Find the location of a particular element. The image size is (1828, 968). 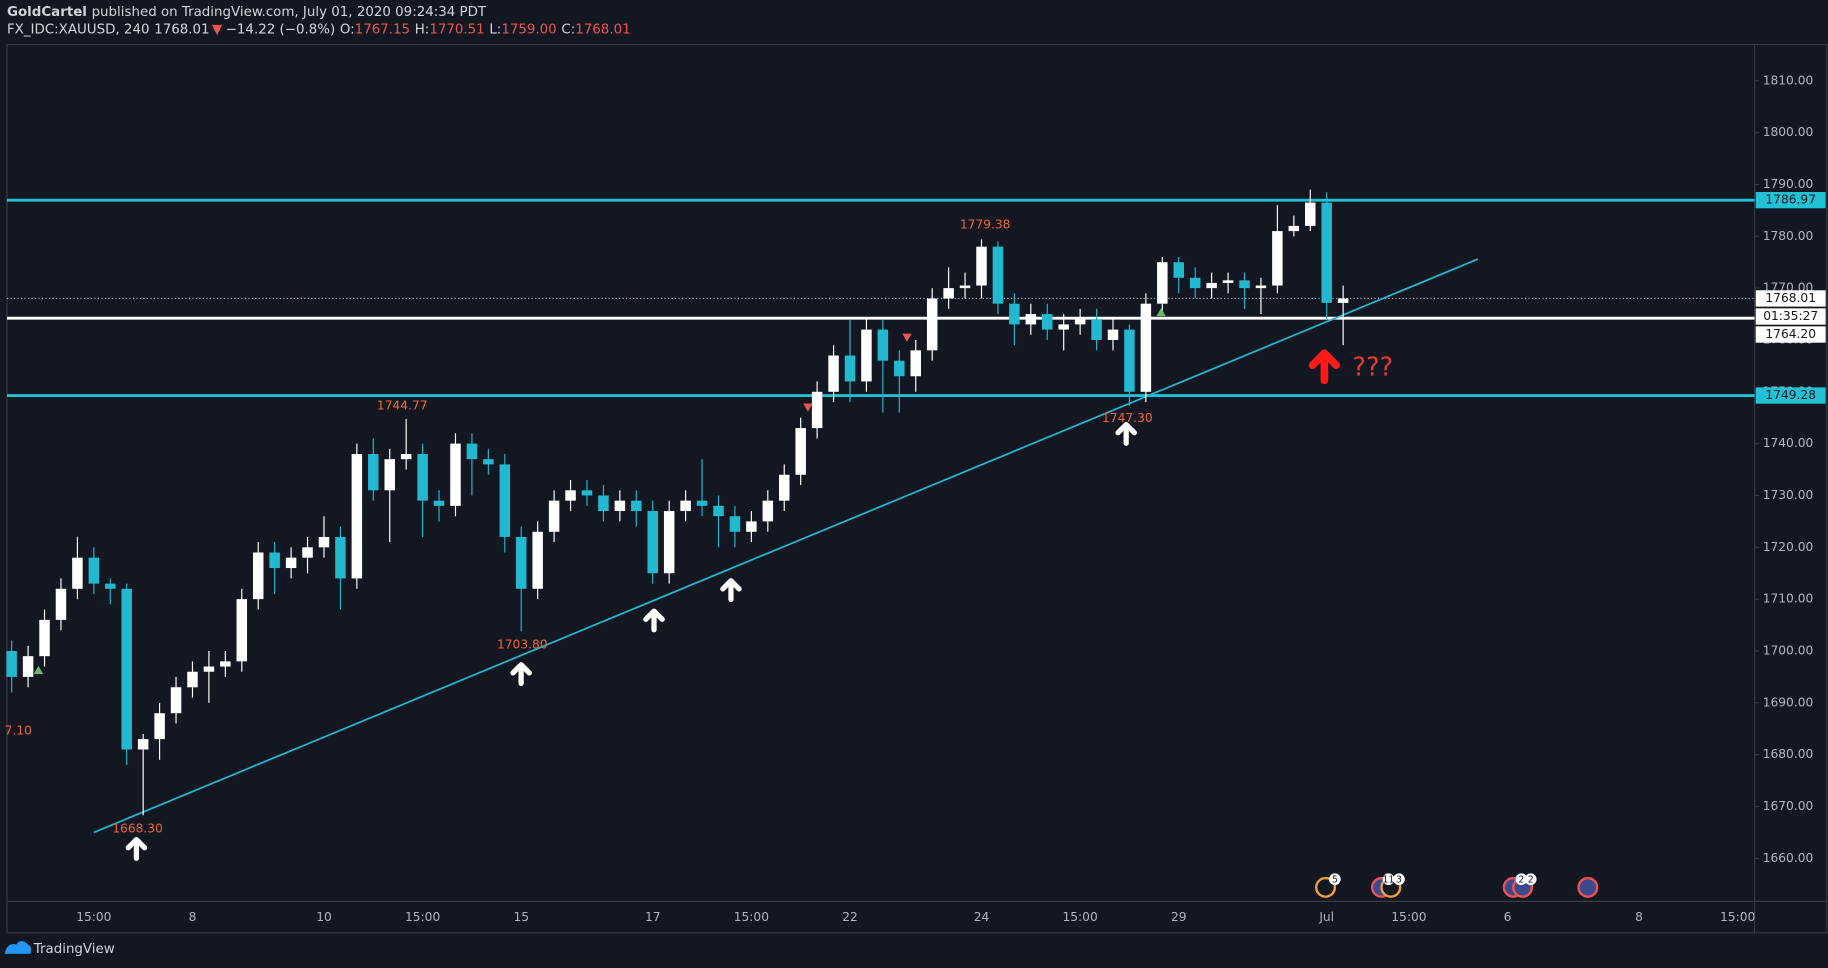

event-icon is located at coordinates (1588, 887).